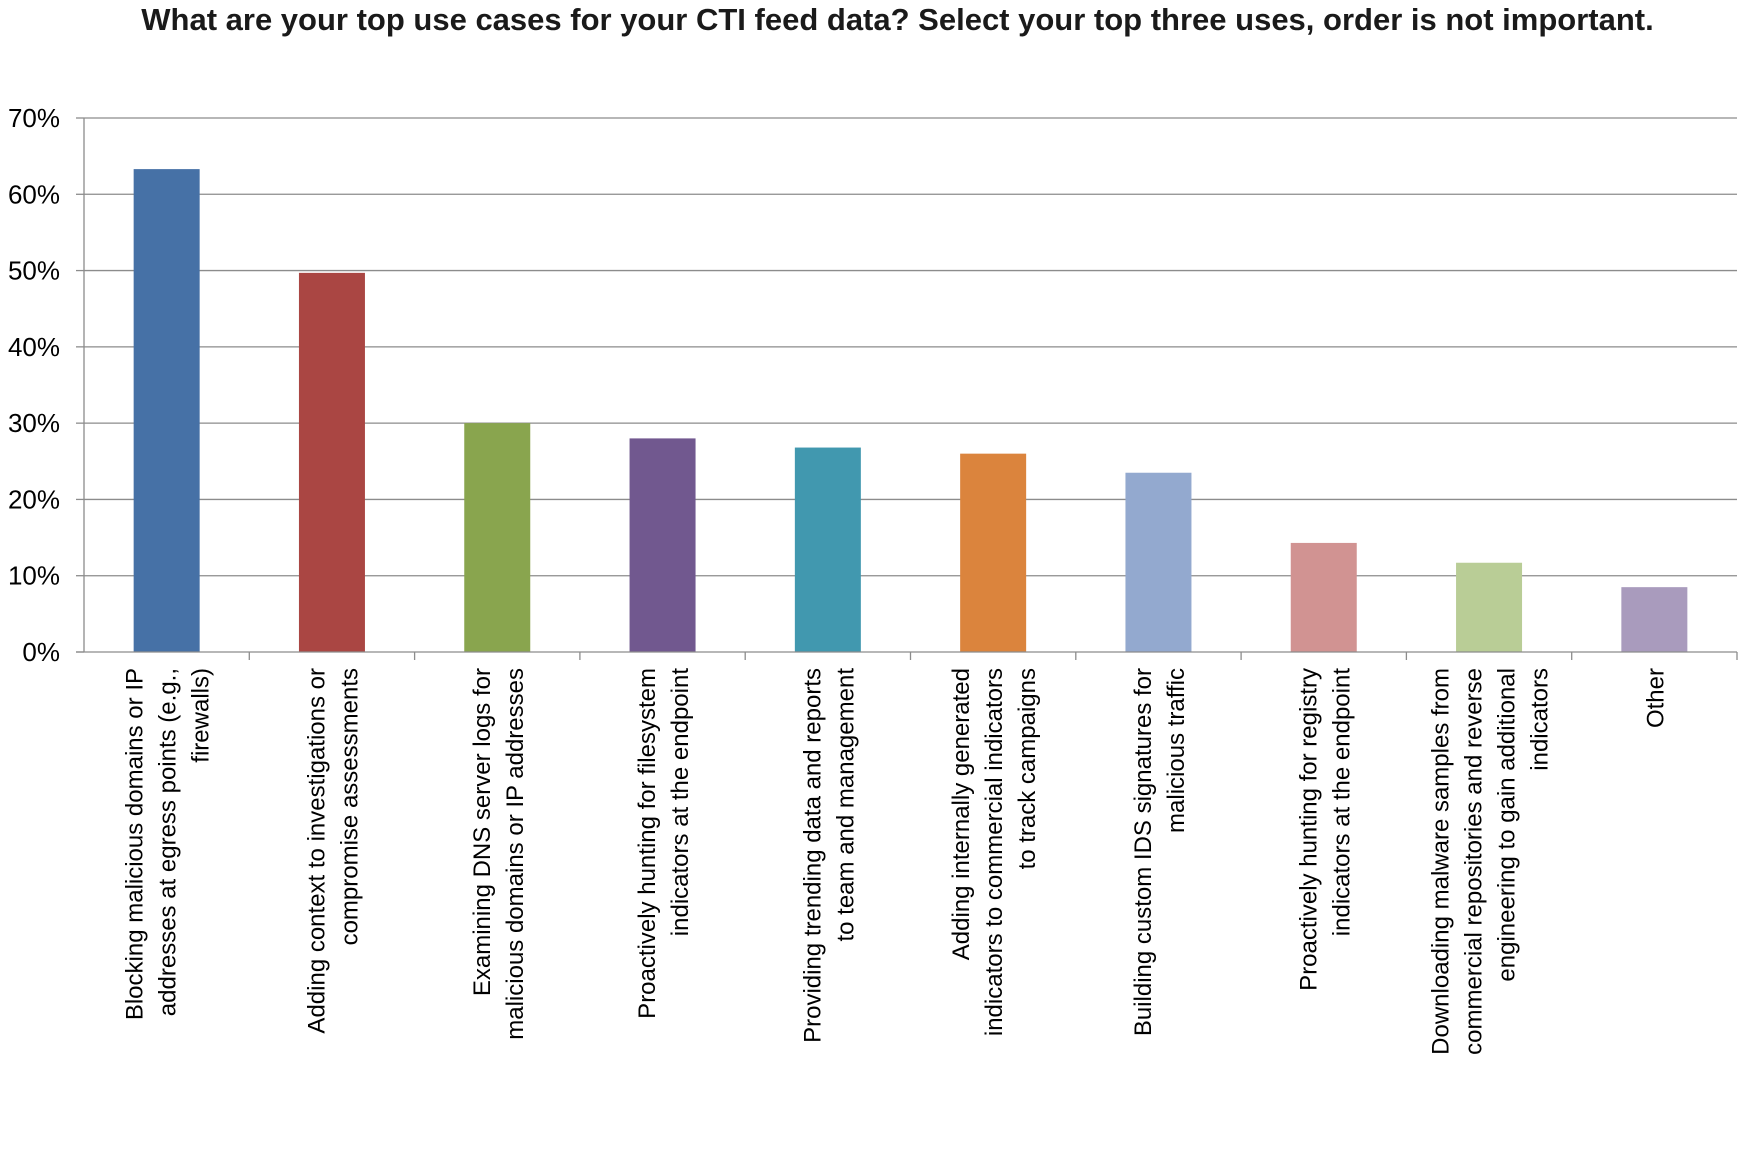 The image size is (1739, 1163). I want to click on x-category-label-line: Proactively hunting for registry, so click(1308, 829).